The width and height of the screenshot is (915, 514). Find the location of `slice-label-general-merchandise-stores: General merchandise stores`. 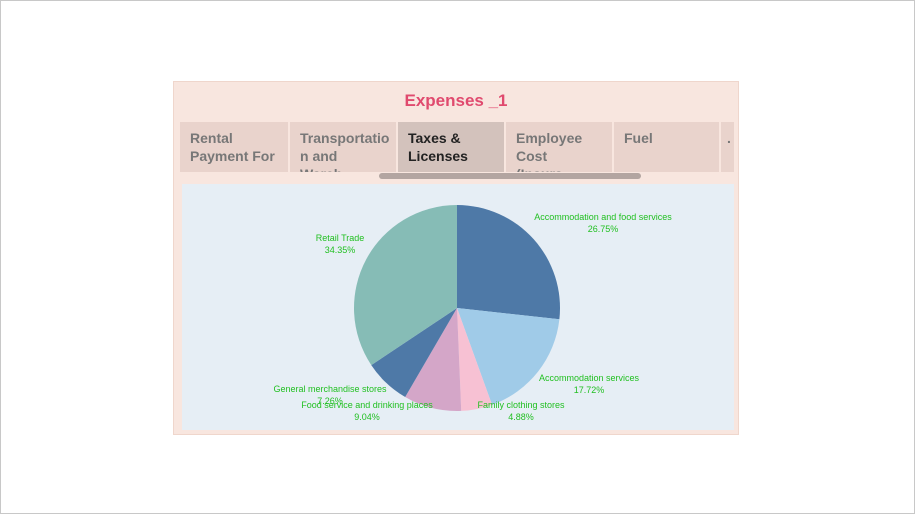

slice-label-general-merchandise-stores: General merchandise stores is located at coordinates (330, 389).